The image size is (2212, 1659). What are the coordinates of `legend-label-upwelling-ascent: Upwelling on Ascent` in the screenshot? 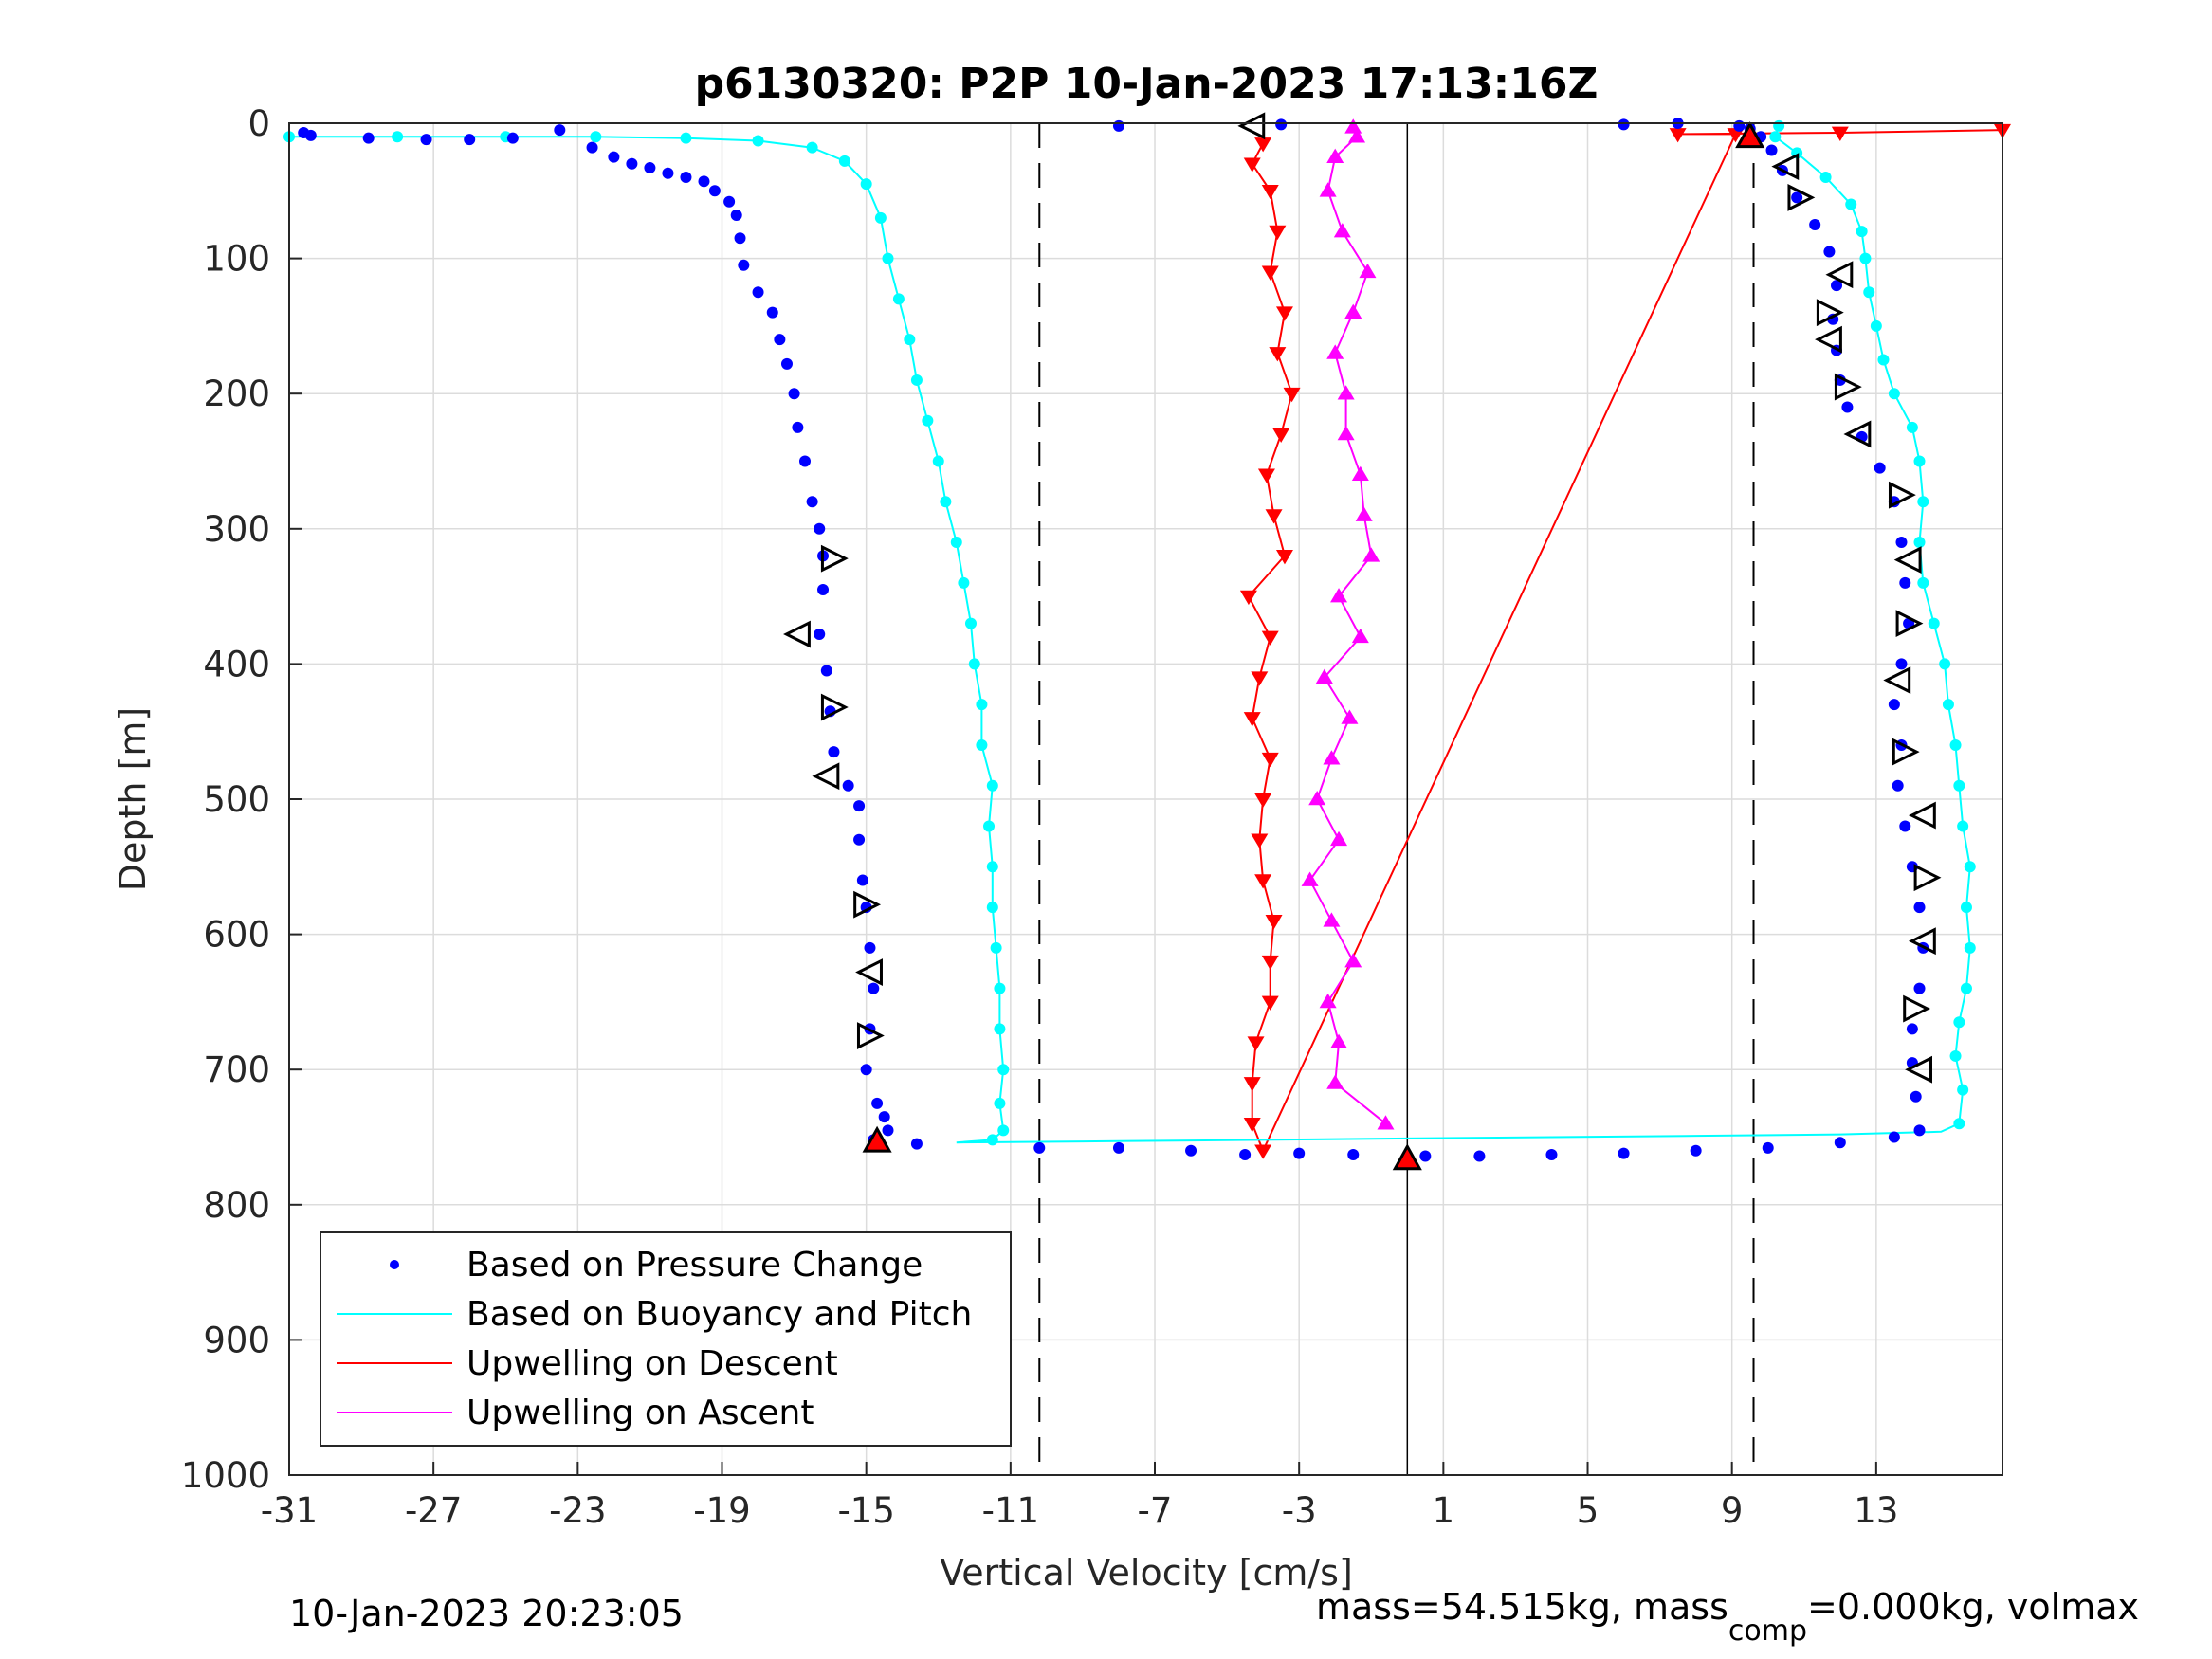 It's located at (640, 1413).